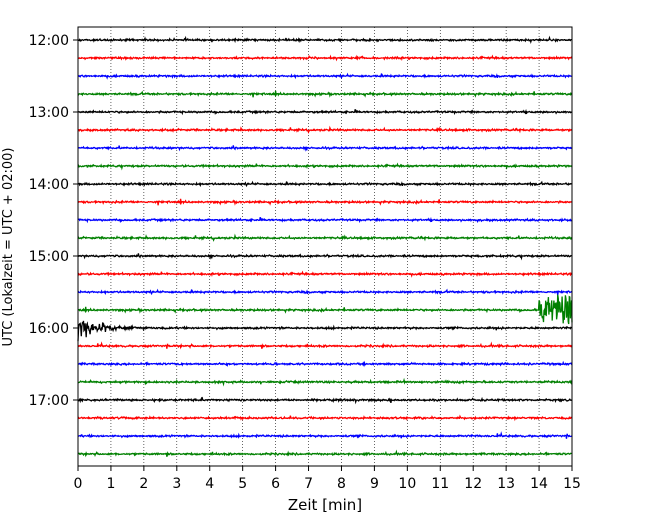 The width and height of the screenshot is (650, 520). What do you see at coordinates (53, 221) in the screenshot?
I see `y-axis-ticks: 12:00 13:00 14:00 15:00 16:00 17:00` at bounding box center [53, 221].